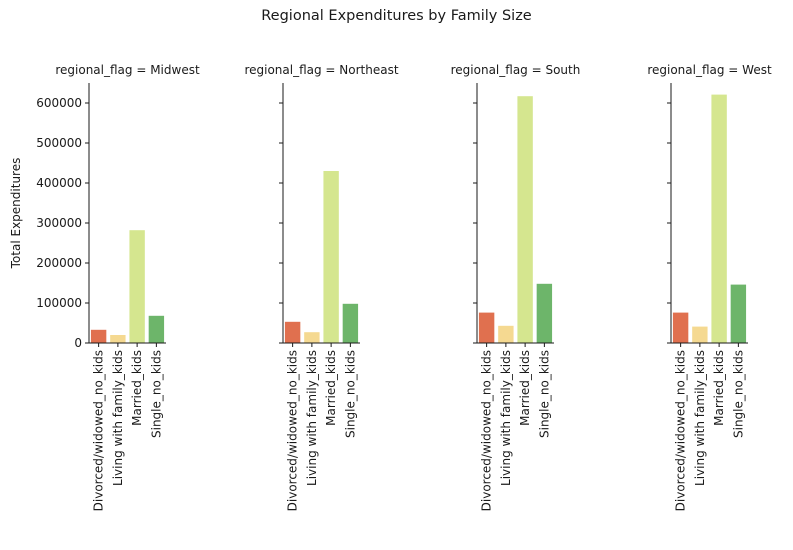 Image resolution: width=793 pixels, height=550 pixels. I want to click on y-axis-label: Total Expenditures, so click(16, 214).